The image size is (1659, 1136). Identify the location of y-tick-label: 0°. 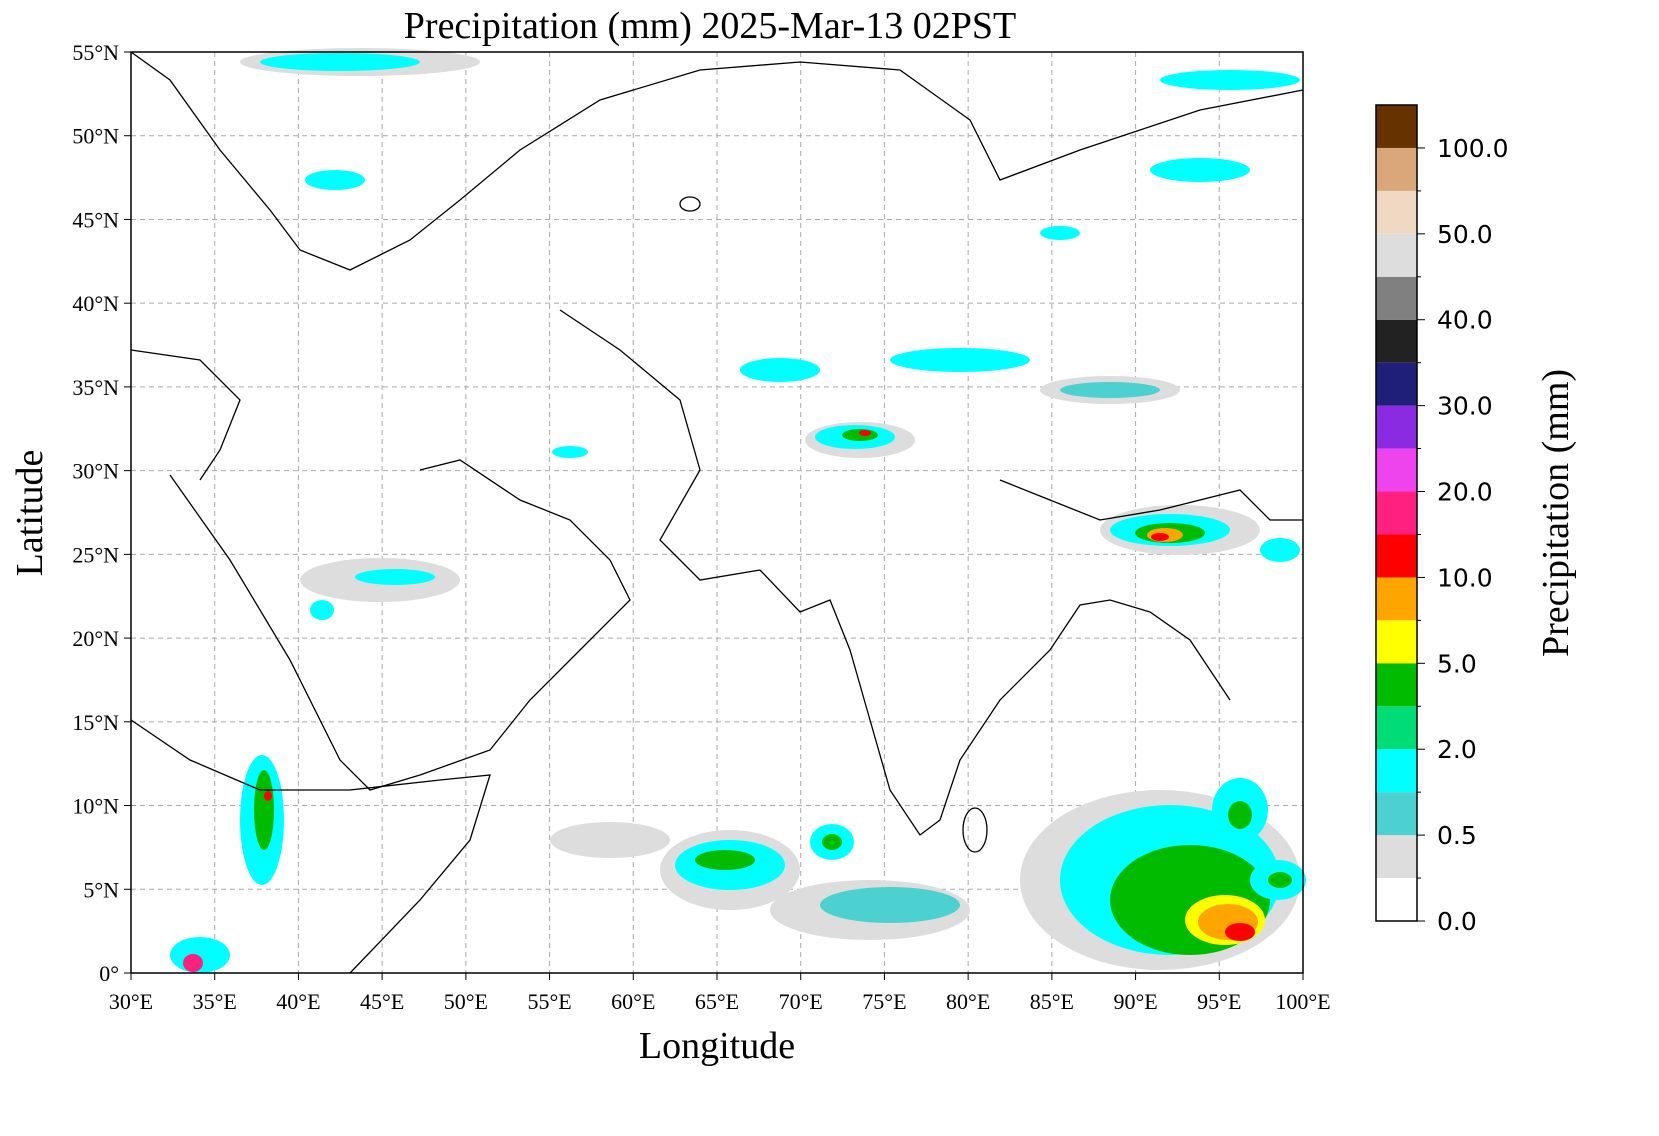
(109, 973).